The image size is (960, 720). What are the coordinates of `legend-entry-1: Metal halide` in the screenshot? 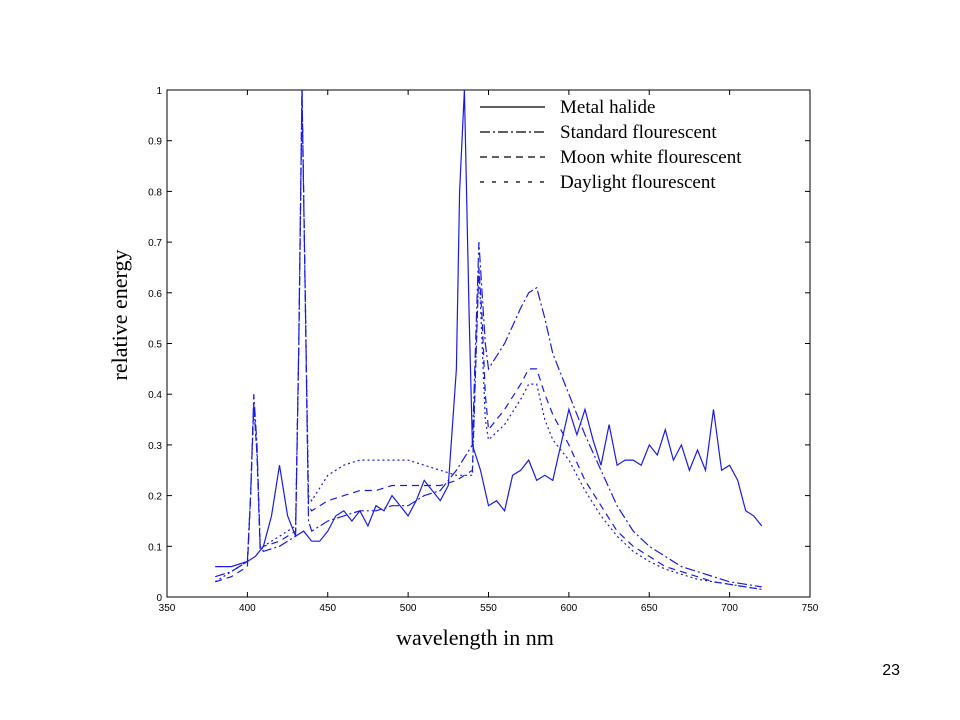 It's located at (608, 107).